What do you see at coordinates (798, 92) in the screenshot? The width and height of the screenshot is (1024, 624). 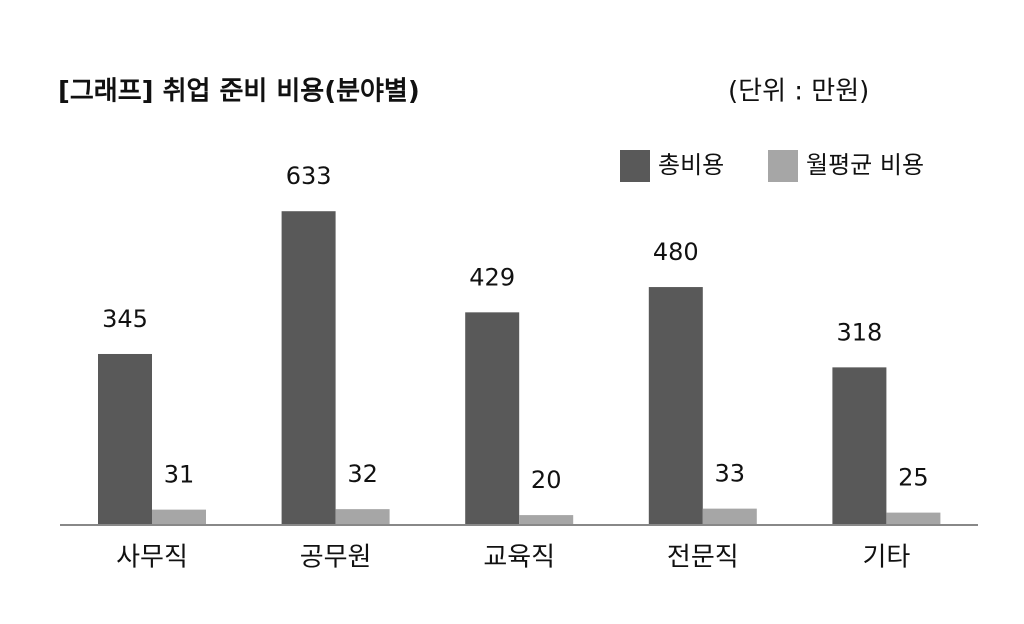 I see `unit-note: (단위 : 만원)` at bounding box center [798, 92].